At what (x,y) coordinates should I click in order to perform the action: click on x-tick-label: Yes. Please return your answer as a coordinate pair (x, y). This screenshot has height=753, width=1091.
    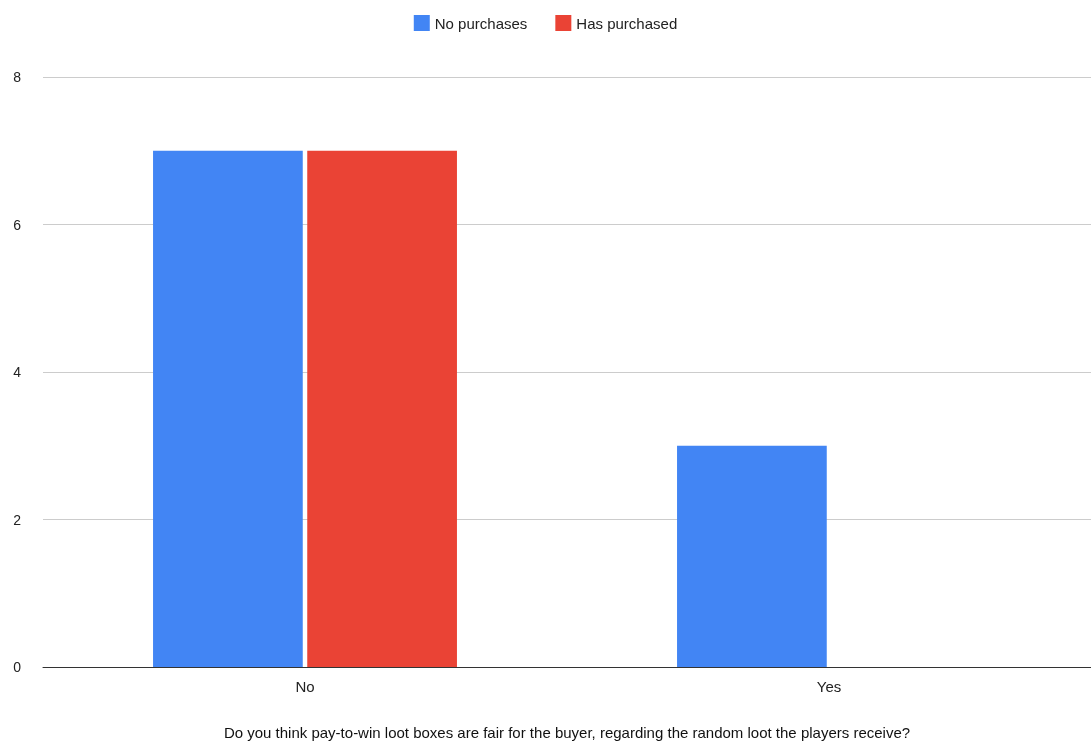
    Looking at the image, I should click on (829, 686).